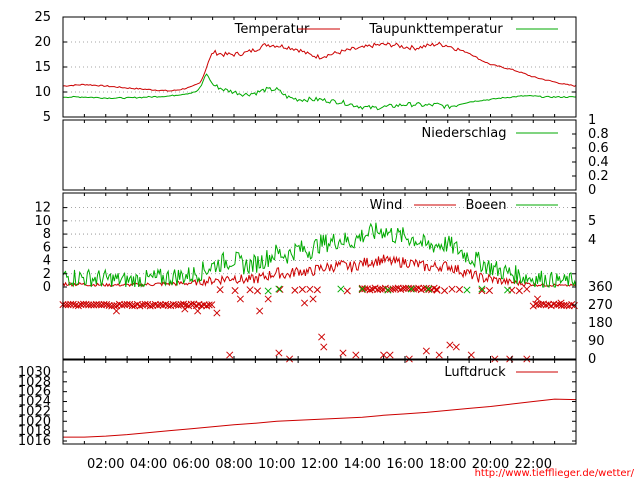 The image size is (640, 480). What do you see at coordinates (447, 464) in the screenshot?
I see `x-tick-label: 18:00` at bounding box center [447, 464].